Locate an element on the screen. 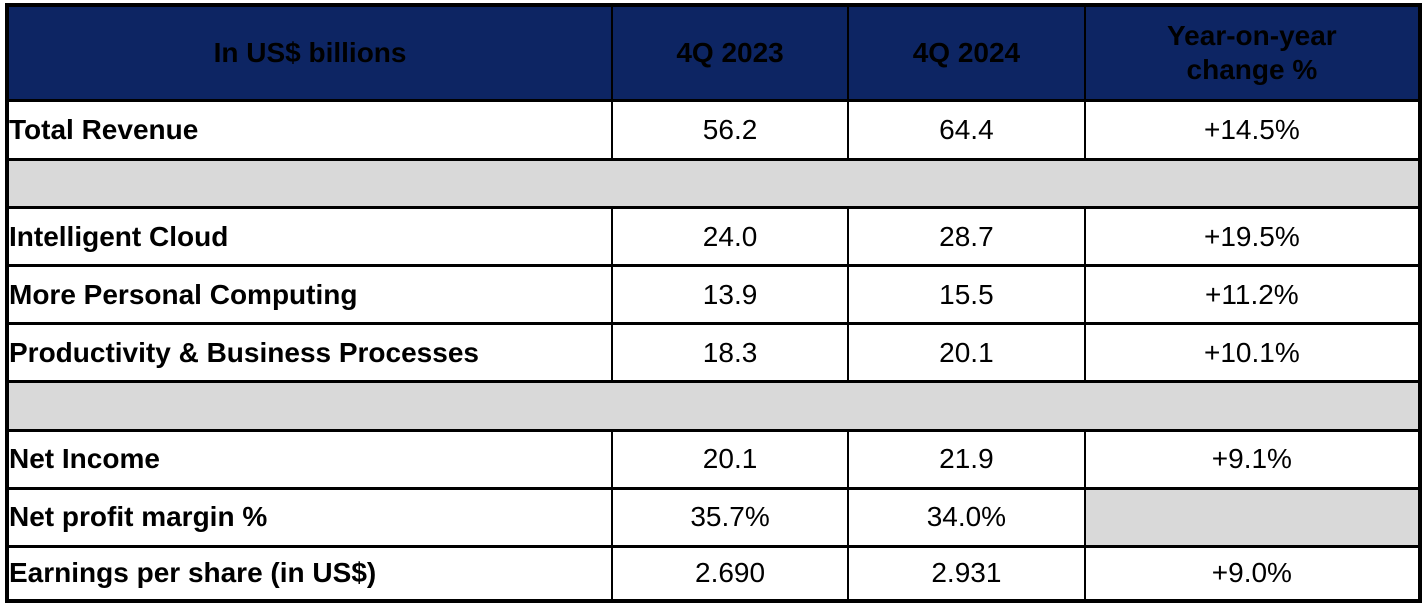 The width and height of the screenshot is (1424, 603). value-4q2023: 35.7% is located at coordinates (730, 516).